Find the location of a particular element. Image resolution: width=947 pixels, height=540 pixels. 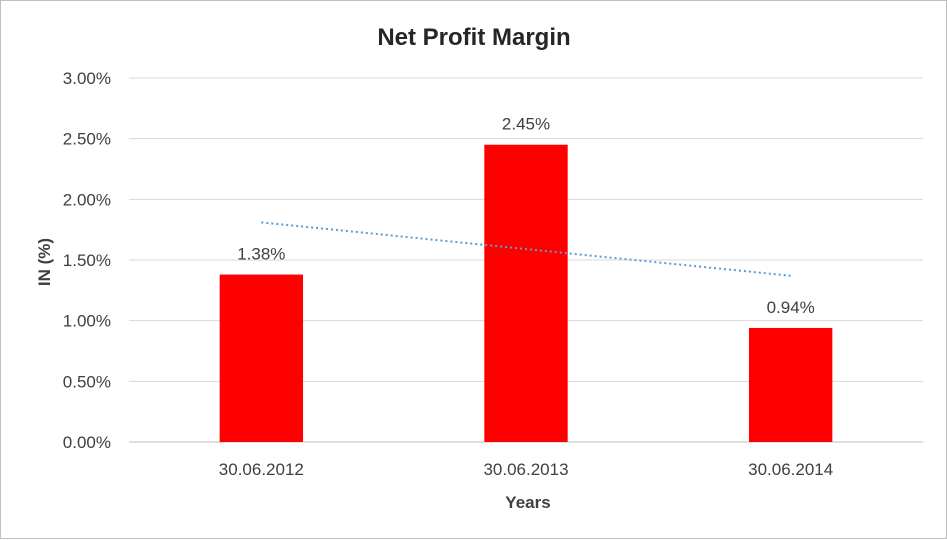

chart-title: Net Profit Margin is located at coordinates (473, 37).